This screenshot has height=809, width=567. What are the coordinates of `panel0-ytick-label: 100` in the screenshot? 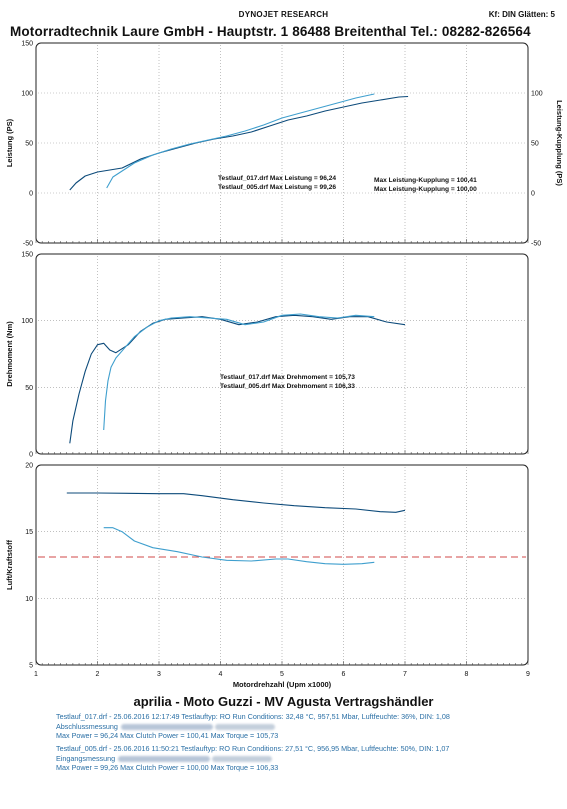 It's located at (27, 94).